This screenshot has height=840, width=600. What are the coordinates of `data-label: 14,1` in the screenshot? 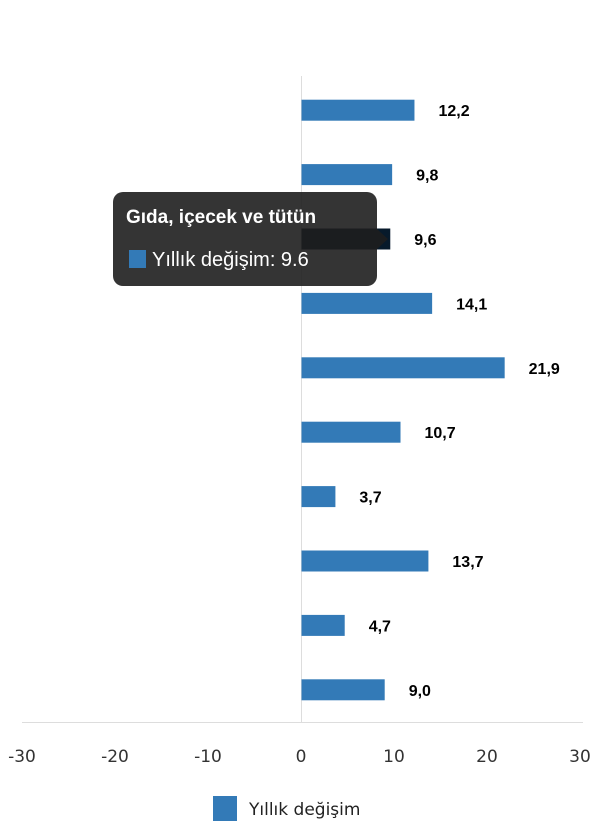 It's located at (471, 304).